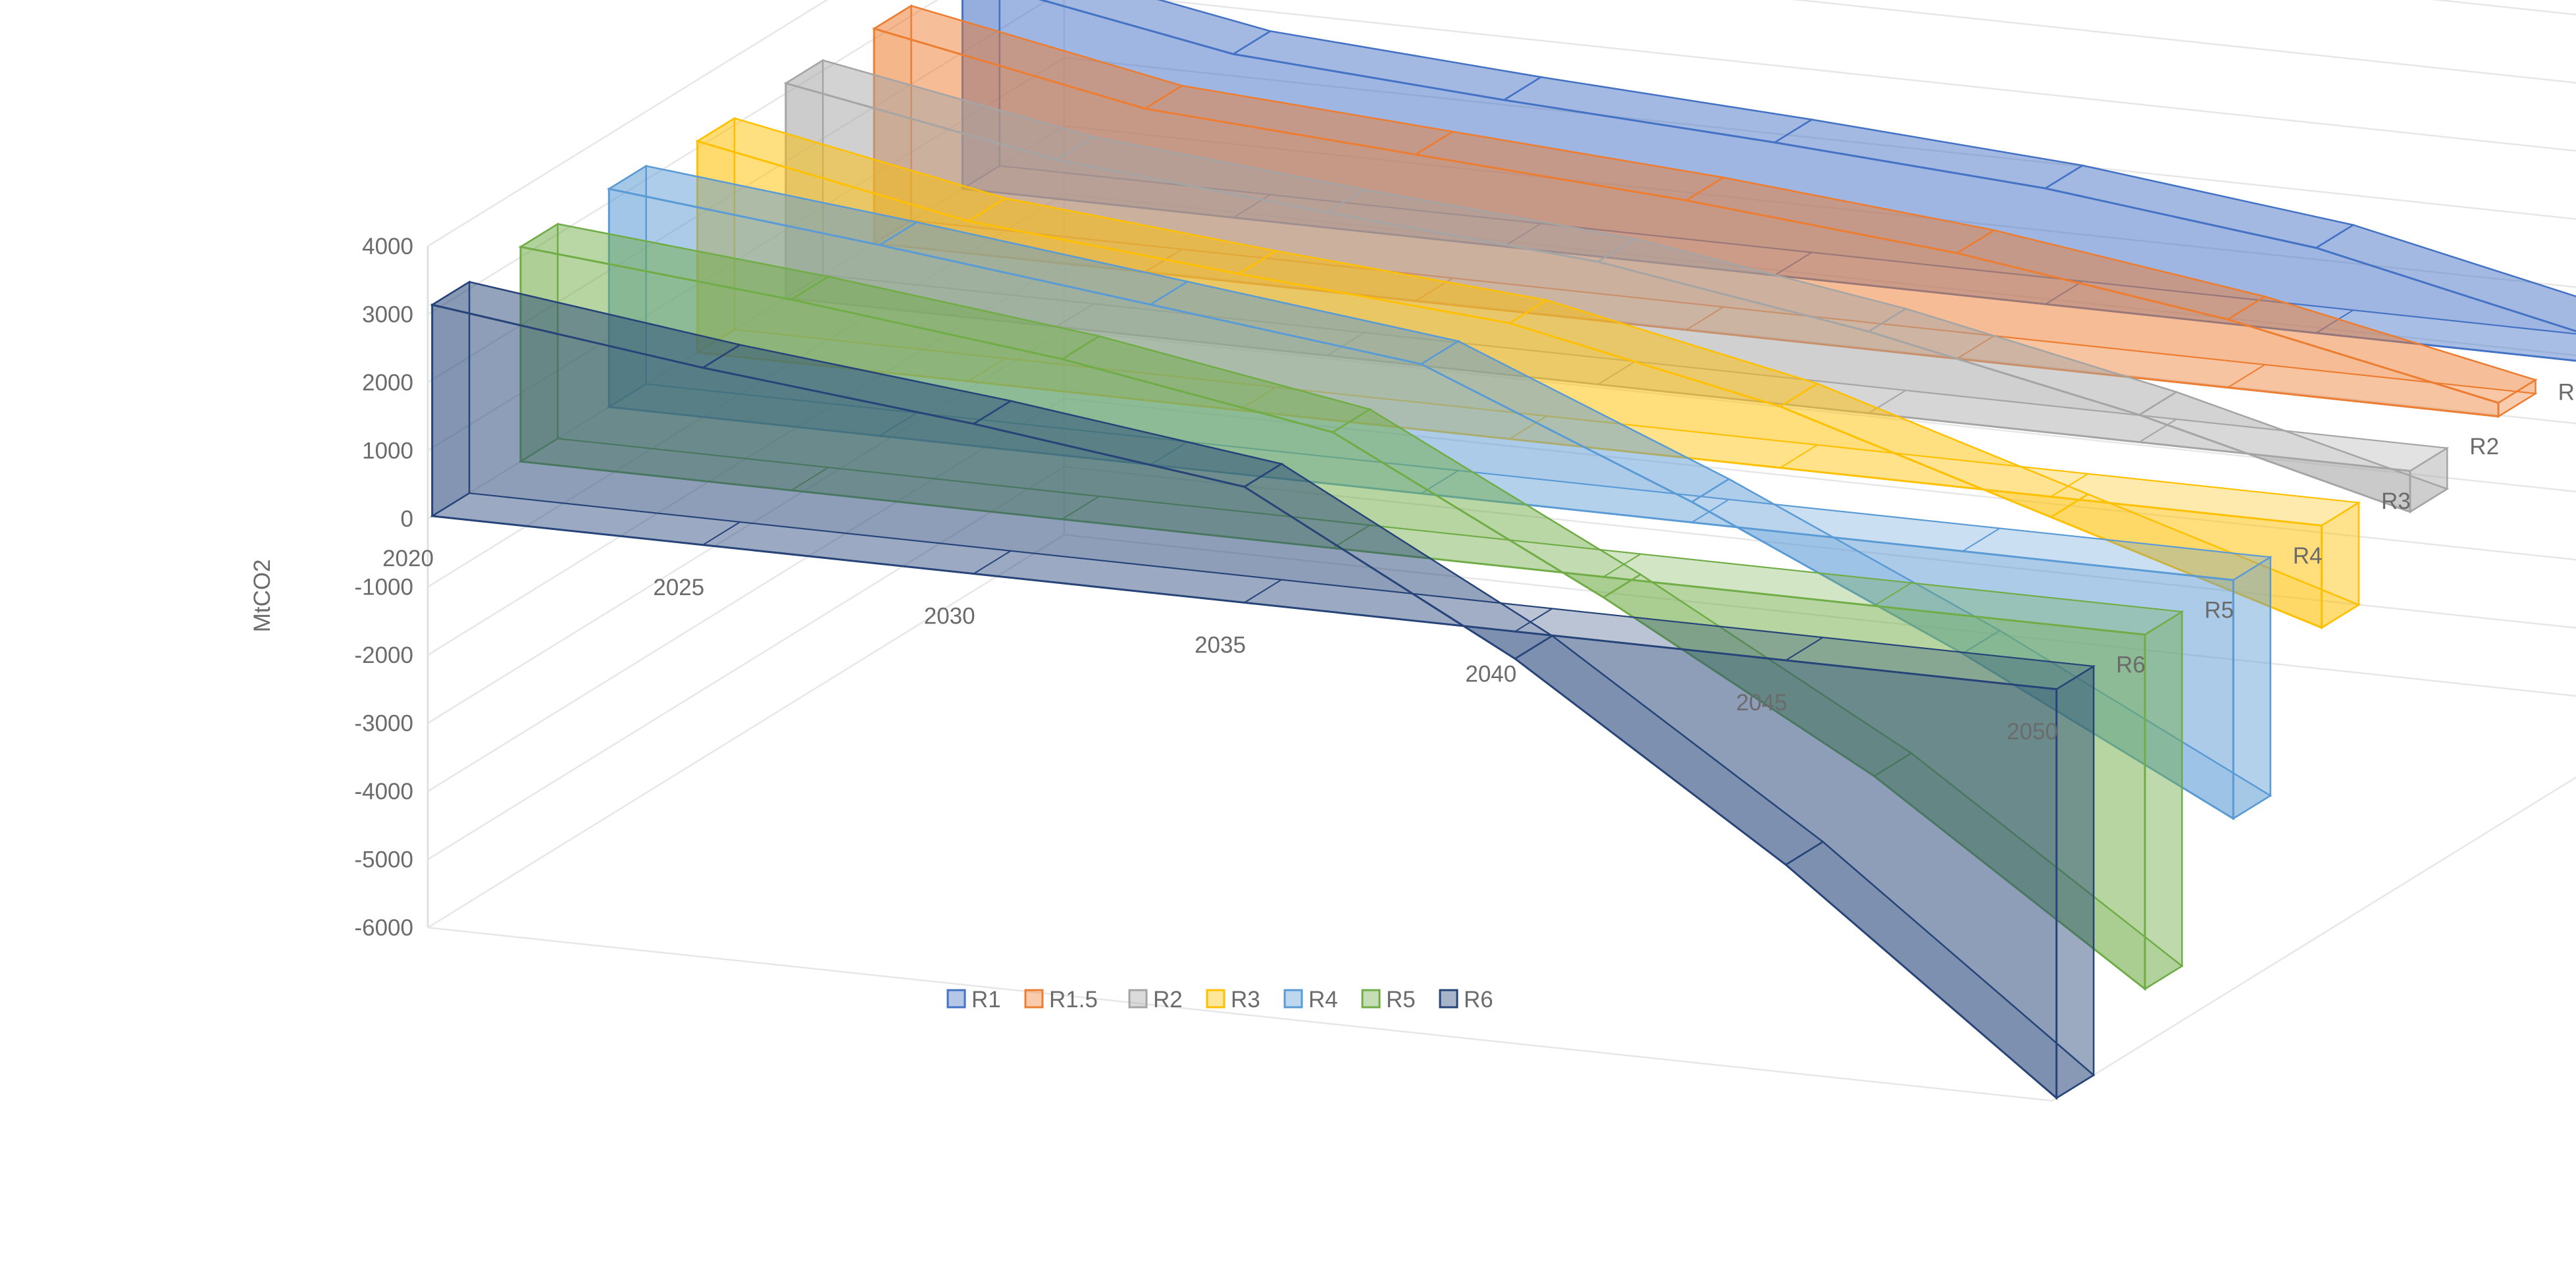 Image resolution: width=2576 pixels, height=1264 pixels. I want to click on depth-label-R3: R3, so click(2396, 501).